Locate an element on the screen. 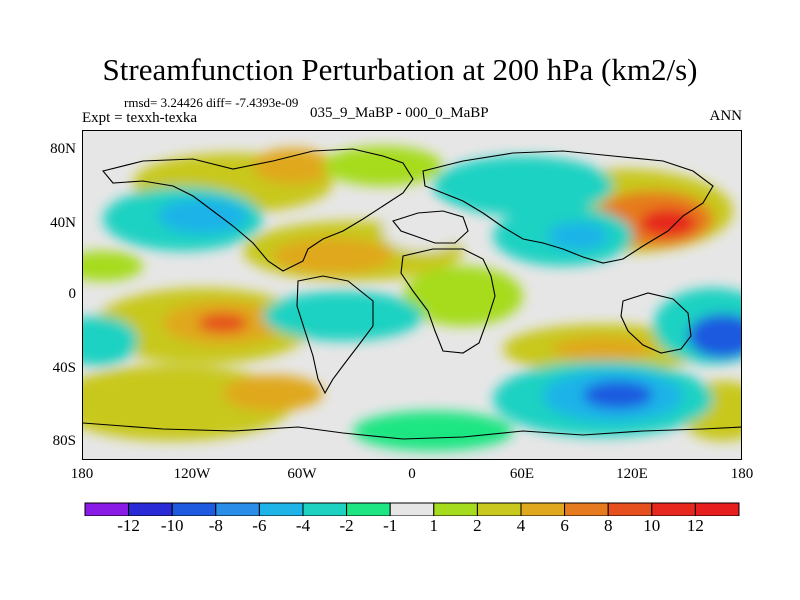  y-tick-40n: 40N is located at coordinates (63, 223).